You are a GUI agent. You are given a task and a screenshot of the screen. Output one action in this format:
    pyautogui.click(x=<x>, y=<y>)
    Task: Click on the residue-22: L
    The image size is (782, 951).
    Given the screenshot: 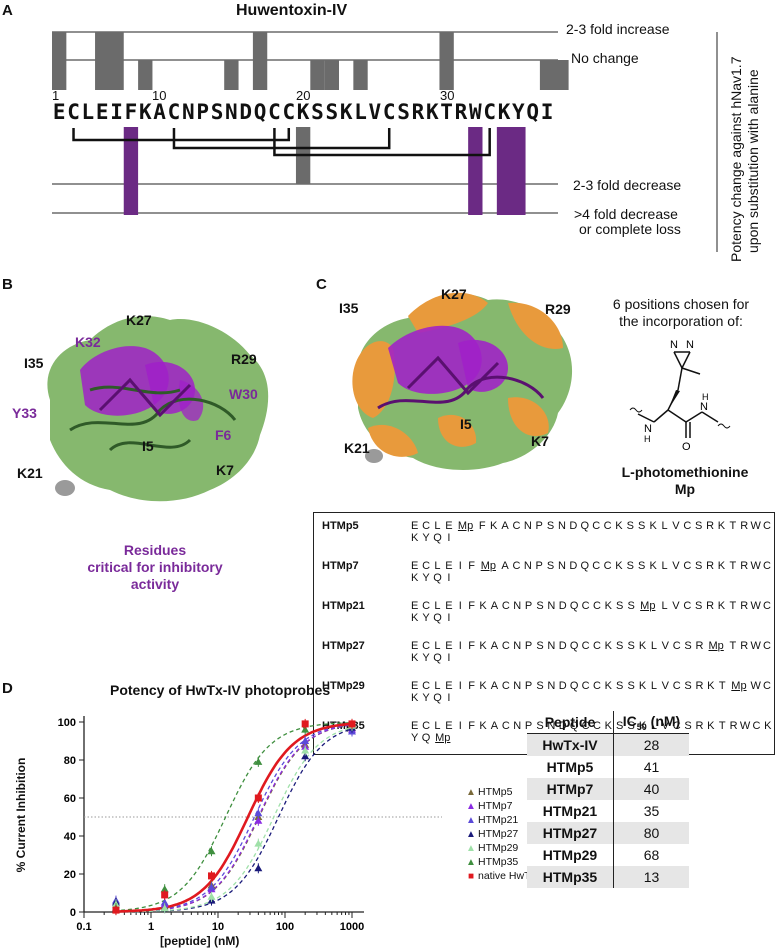 What is the action you would take?
    pyautogui.click(x=360, y=112)
    